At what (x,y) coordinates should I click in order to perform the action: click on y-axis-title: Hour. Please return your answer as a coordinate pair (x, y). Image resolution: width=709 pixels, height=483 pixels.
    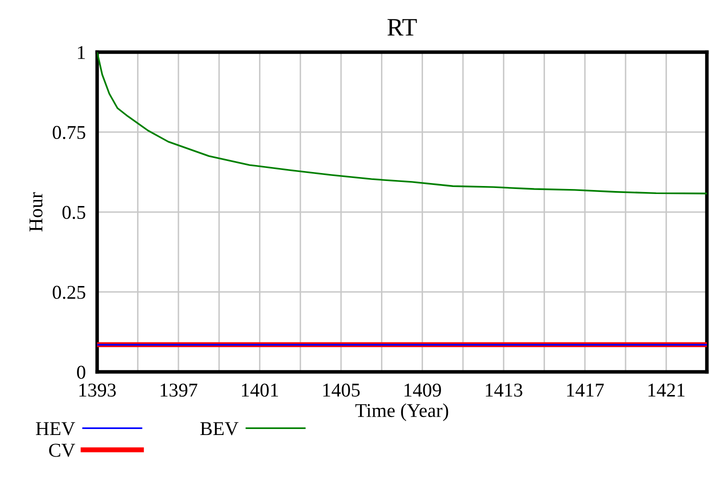
    Looking at the image, I should click on (36, 212).